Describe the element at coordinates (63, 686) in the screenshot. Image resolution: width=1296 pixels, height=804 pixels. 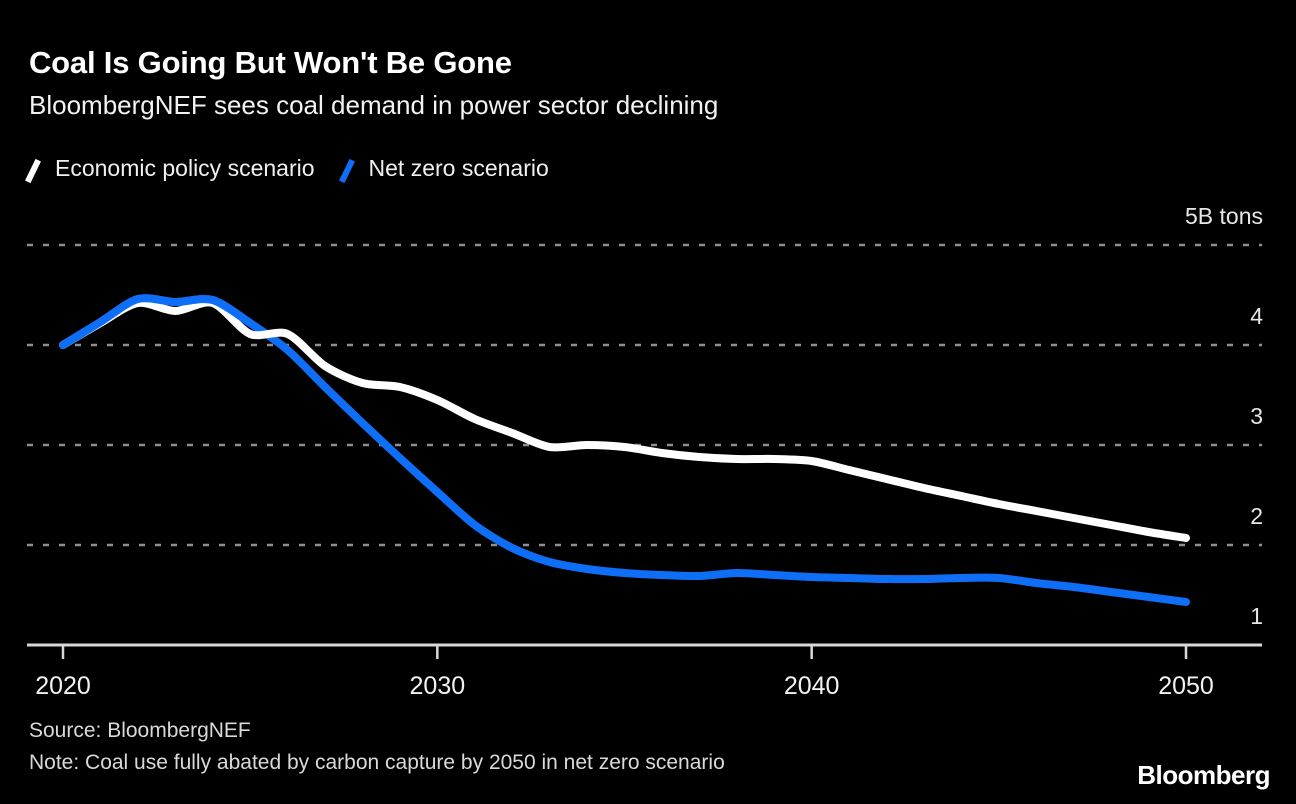
I see `x-axis-label: 2020` at that location.